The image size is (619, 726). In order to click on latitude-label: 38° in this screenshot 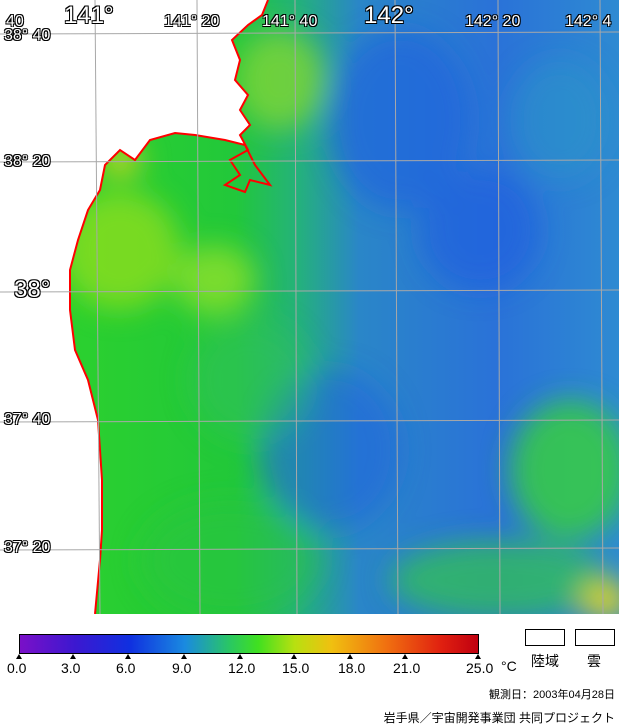, I will do `click(32, 289)`.